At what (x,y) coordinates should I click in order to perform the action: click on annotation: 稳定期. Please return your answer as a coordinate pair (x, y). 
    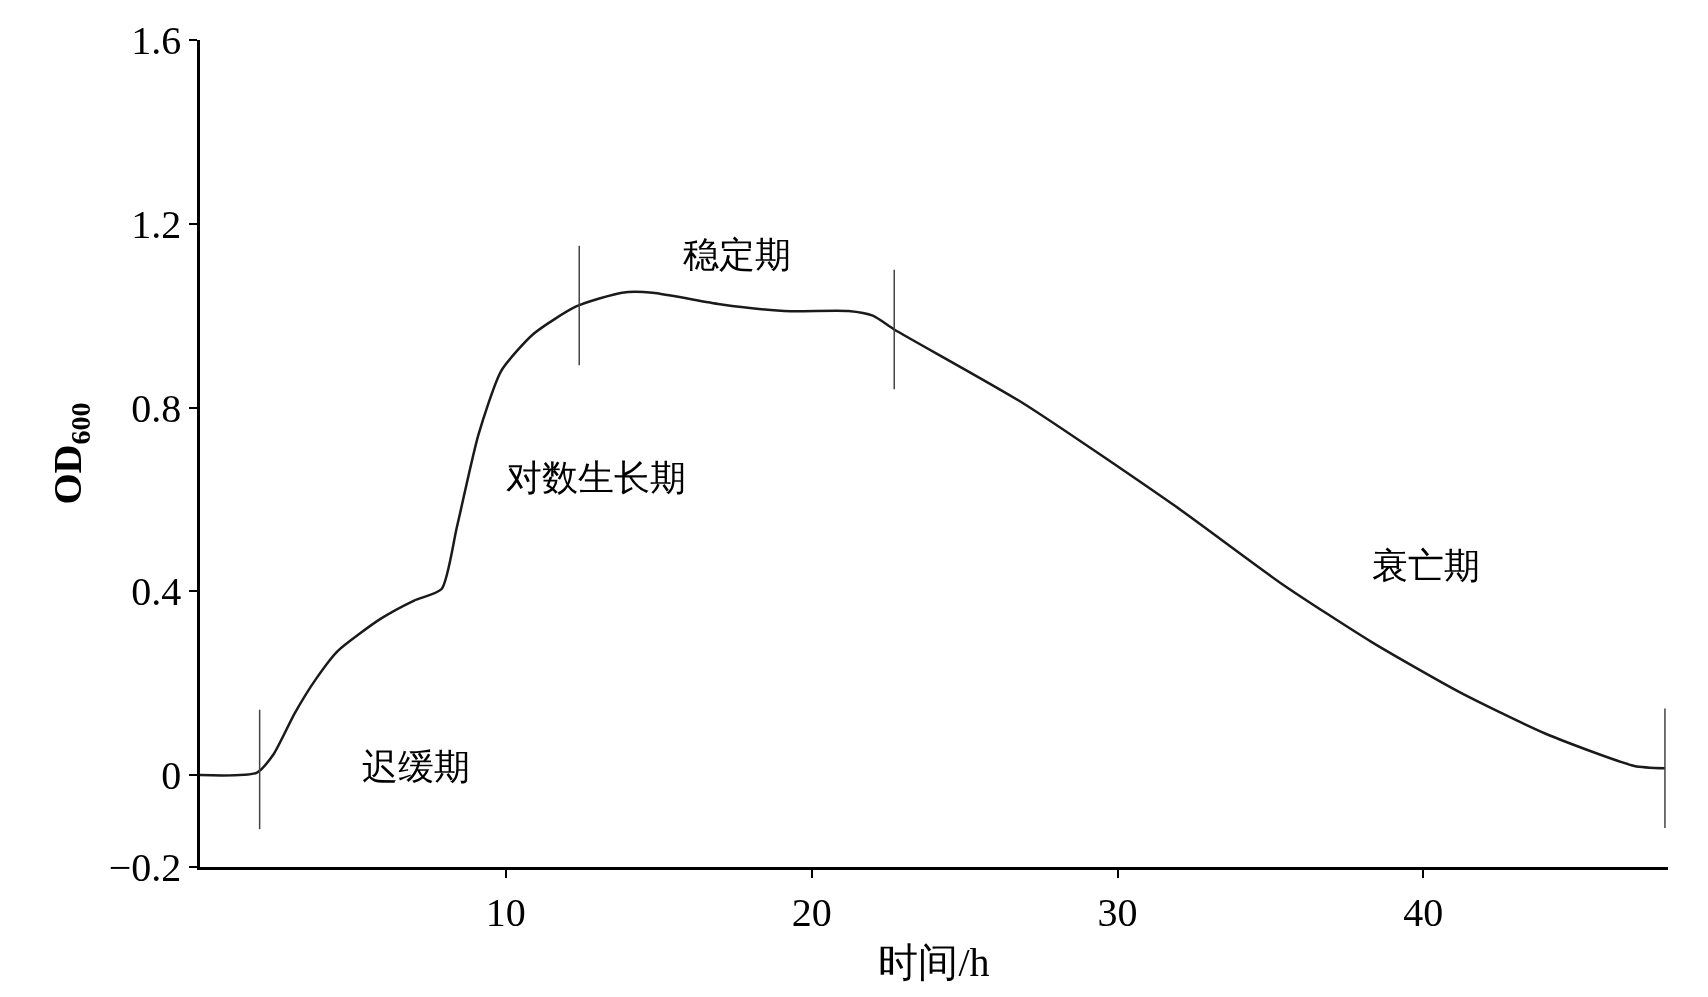
    Looking at the image, I should click on (737, 255).